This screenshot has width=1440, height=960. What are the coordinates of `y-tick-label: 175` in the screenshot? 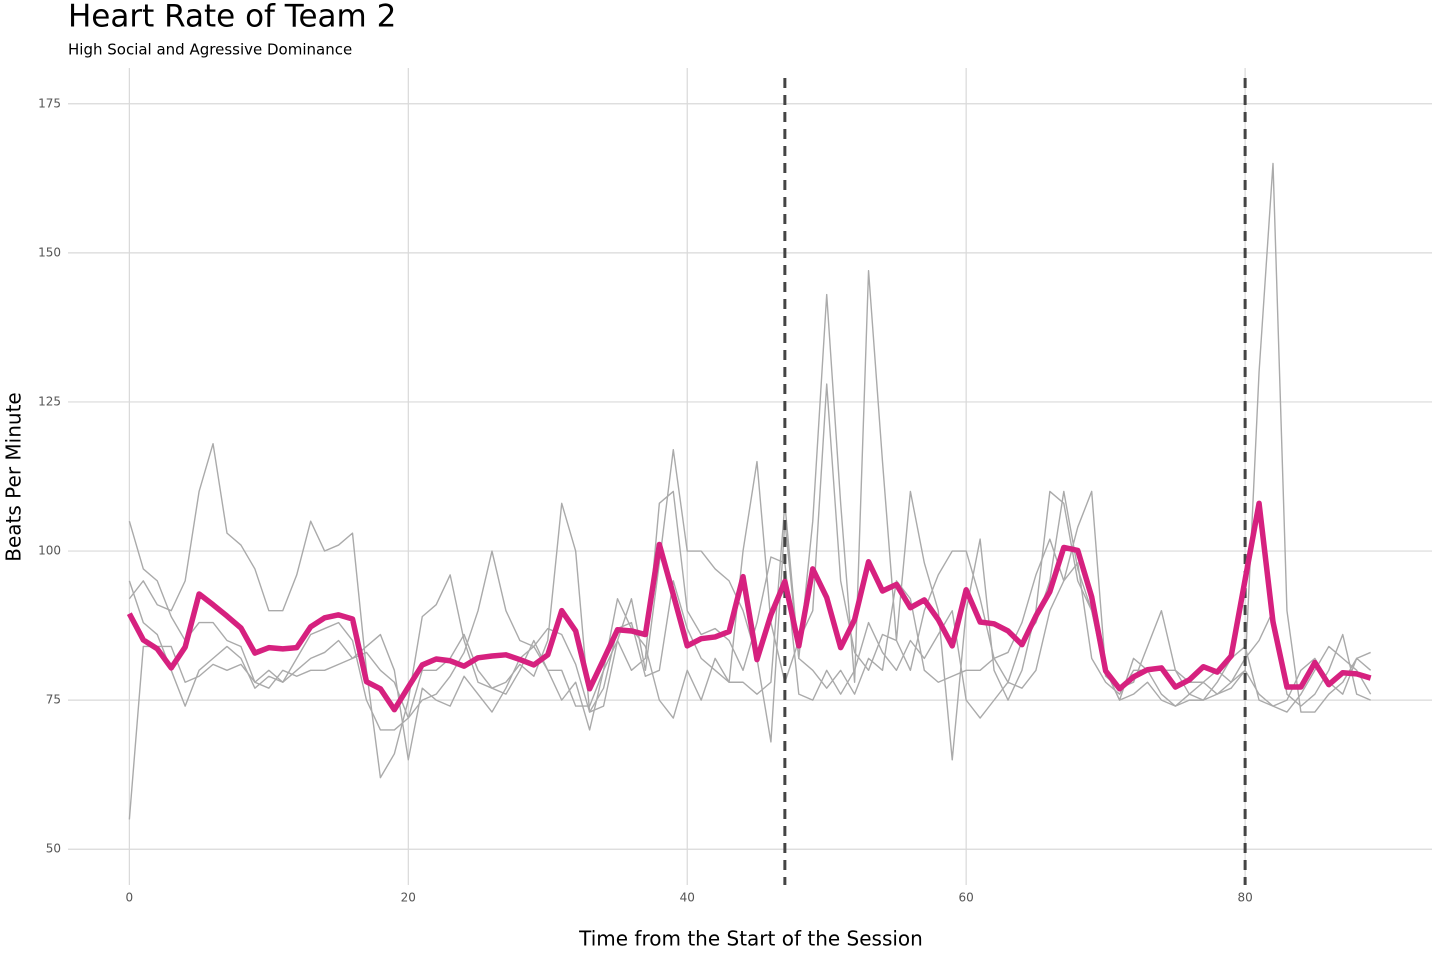 It's located at (49, 103).